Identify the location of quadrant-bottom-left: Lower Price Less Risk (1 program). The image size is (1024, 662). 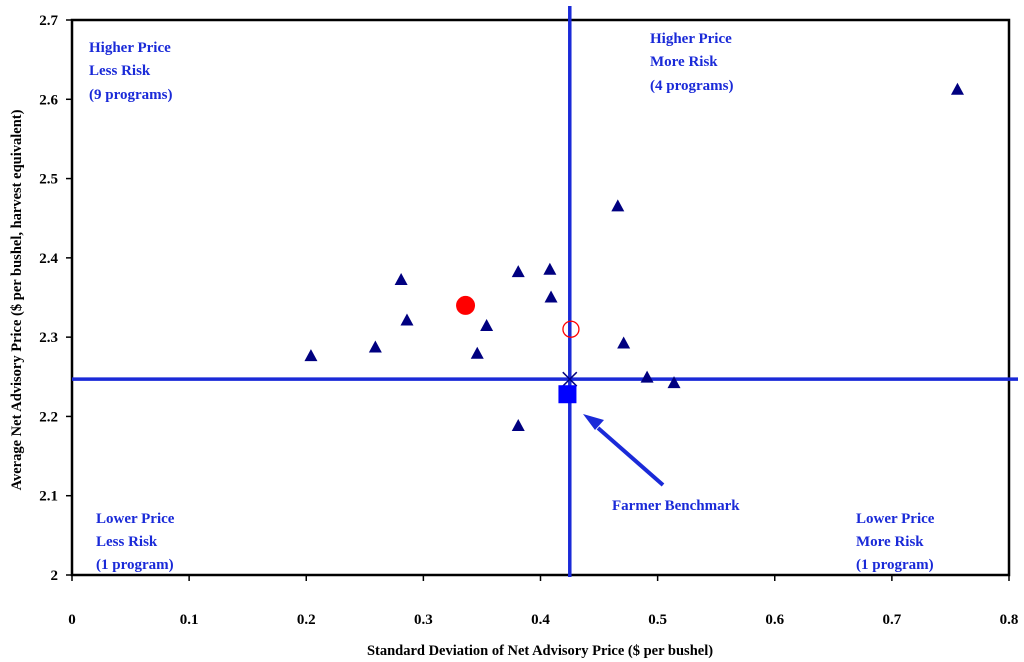
(135, 542).